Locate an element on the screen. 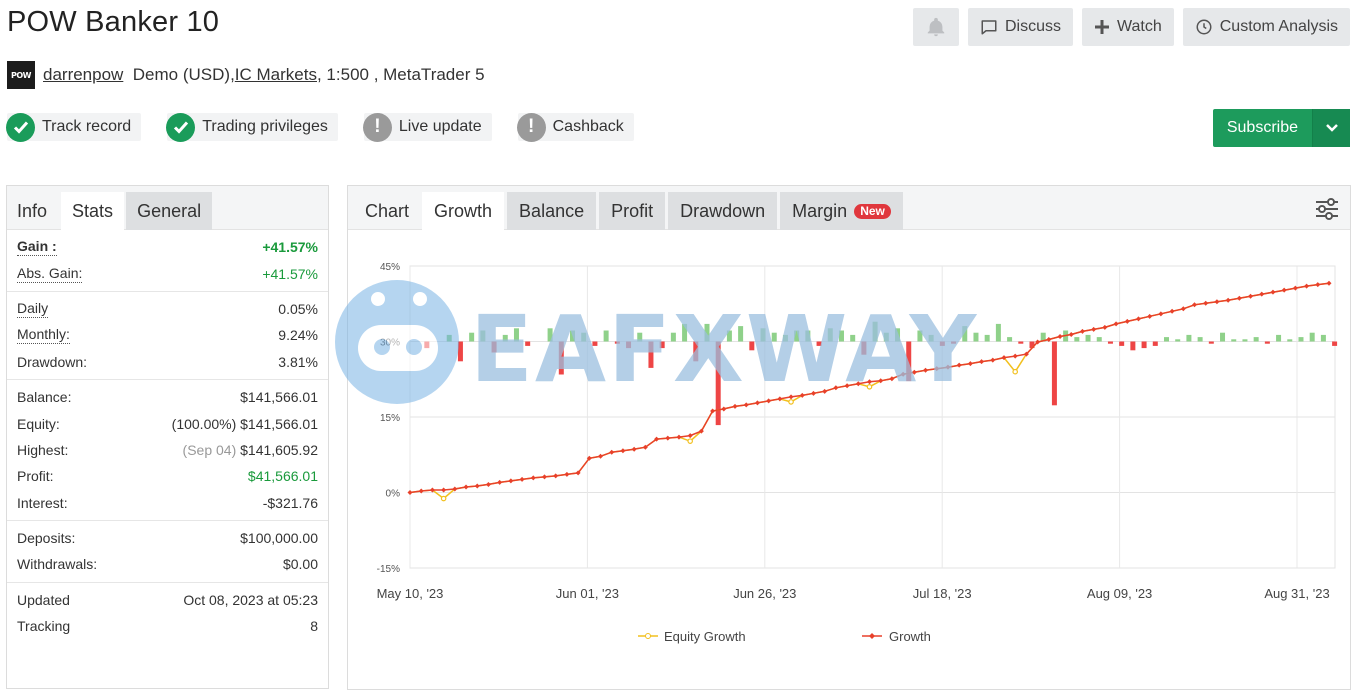  plus-icon is located at coordinates (1101, 27).